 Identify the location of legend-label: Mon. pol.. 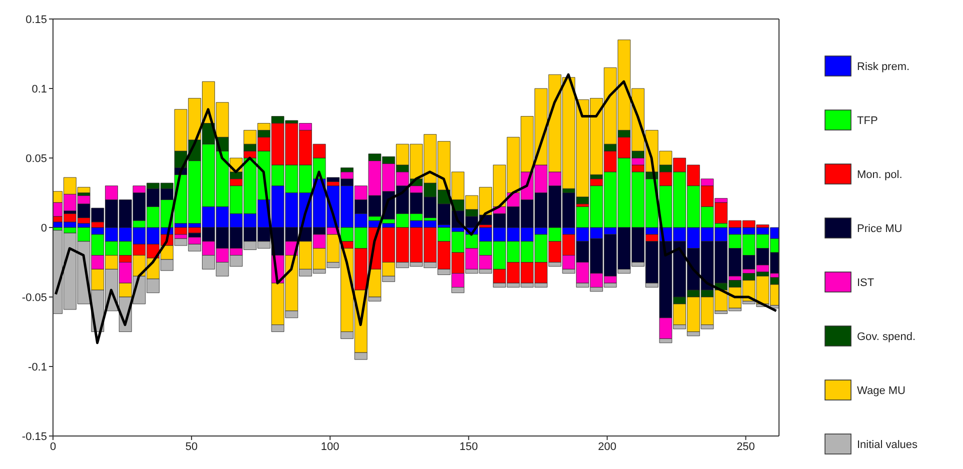
(879, 175).